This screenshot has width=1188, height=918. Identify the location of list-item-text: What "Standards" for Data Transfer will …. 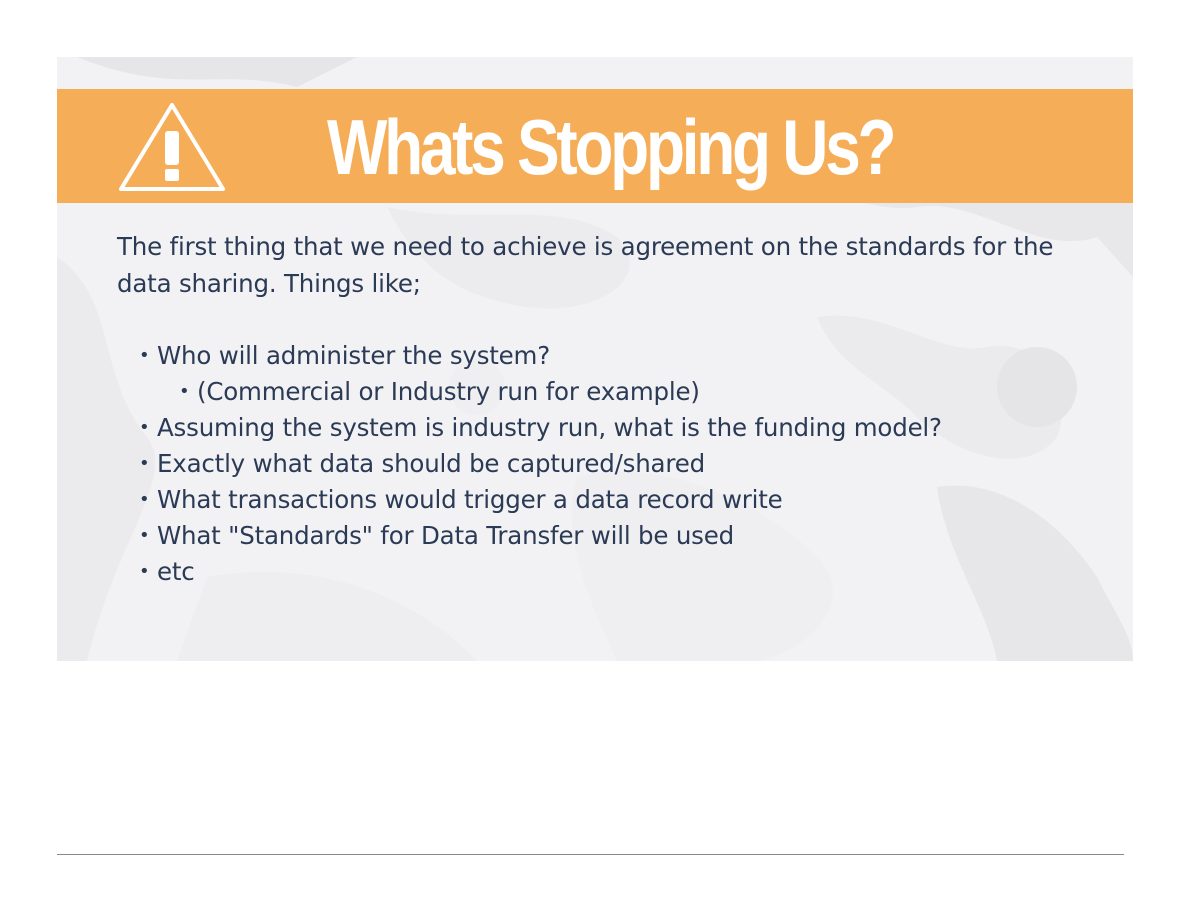
(445, 535).